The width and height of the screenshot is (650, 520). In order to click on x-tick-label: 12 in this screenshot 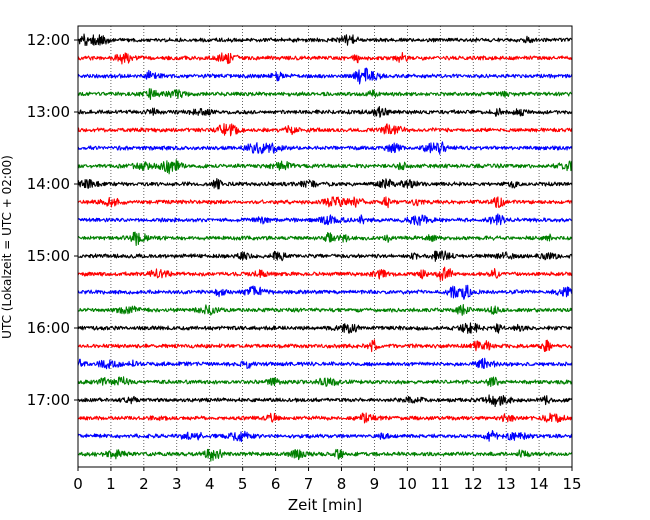, I will do `click(473, 484)`.